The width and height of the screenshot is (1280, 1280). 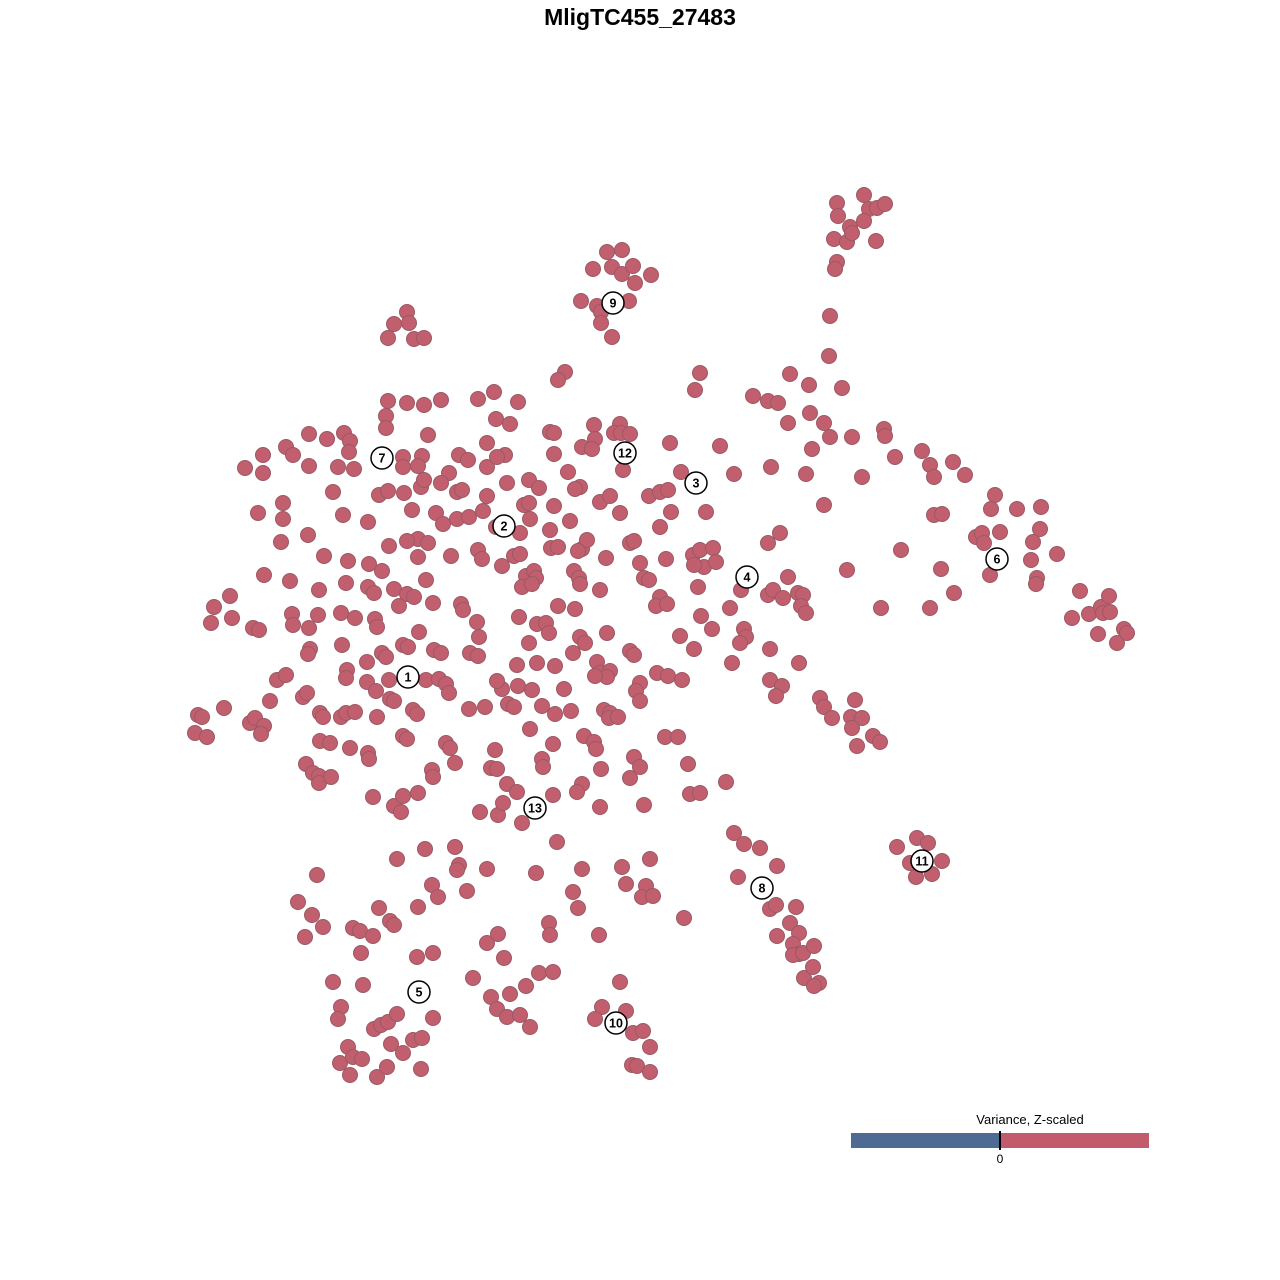 What do you see at coordinates (747, 578) in the screenshot?
I see `svg-text: 4` at bounding box center [747, 578].